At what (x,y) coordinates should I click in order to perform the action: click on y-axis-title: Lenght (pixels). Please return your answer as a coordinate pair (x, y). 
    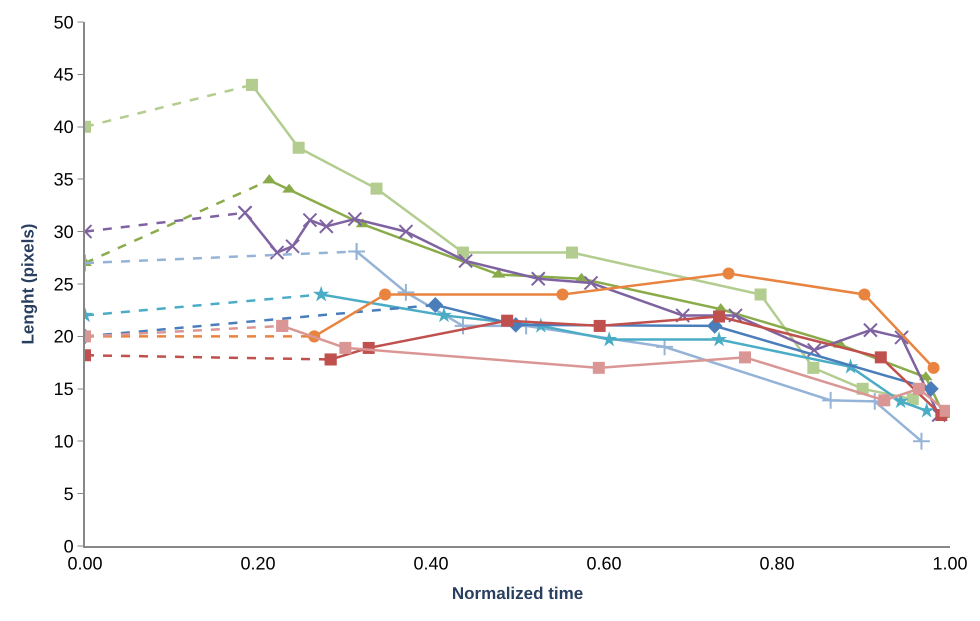
    Looking at the image, I should click on (28, 284).